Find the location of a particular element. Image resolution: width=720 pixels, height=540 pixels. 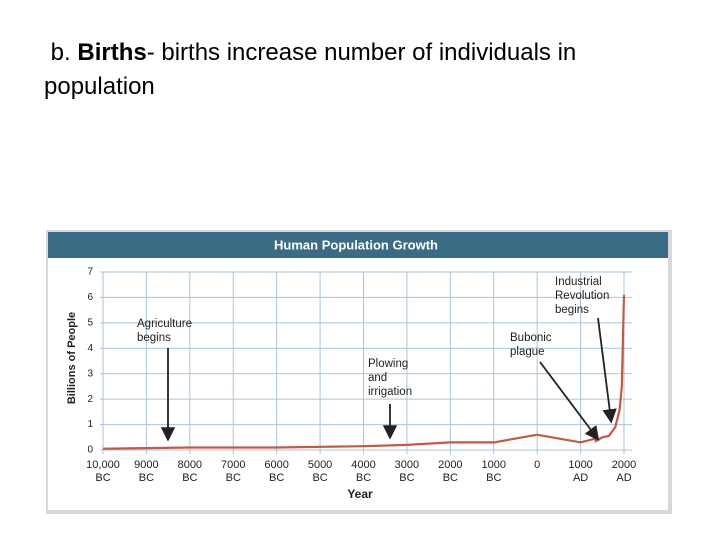

x-tick-label: 9000 BC is located at coordinates (146, 471).